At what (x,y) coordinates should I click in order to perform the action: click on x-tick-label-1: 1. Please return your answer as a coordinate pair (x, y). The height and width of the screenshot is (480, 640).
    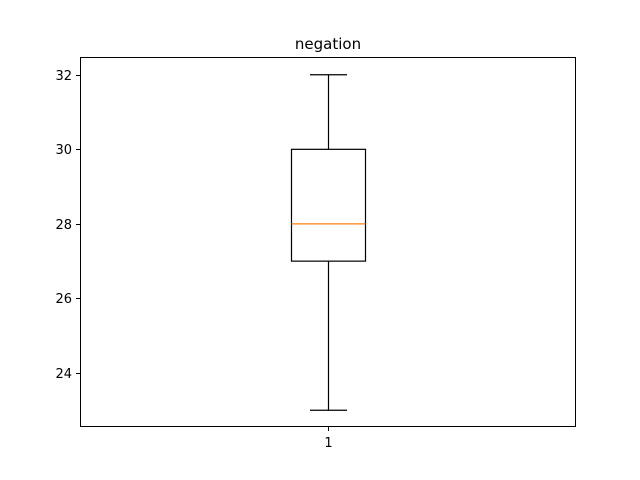
    Looking at the image, I should click on (328, 443).